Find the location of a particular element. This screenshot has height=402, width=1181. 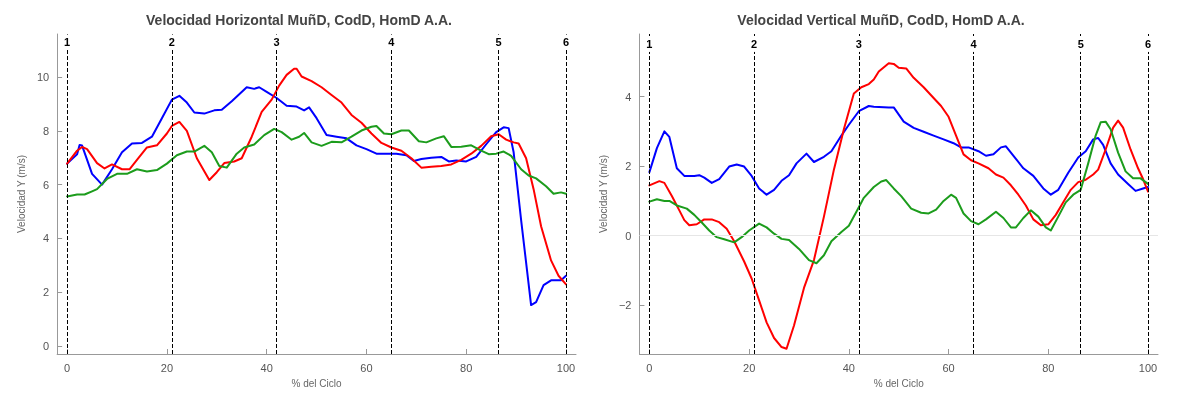

chart-title: Velocidad Vertical MuñD, CodD, HomD A.A. is located at coordinates (881, 20).